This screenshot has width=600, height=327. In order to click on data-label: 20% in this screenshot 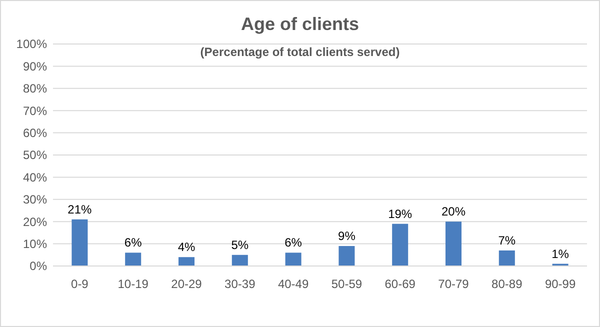, I will do `click(453, 211)`.